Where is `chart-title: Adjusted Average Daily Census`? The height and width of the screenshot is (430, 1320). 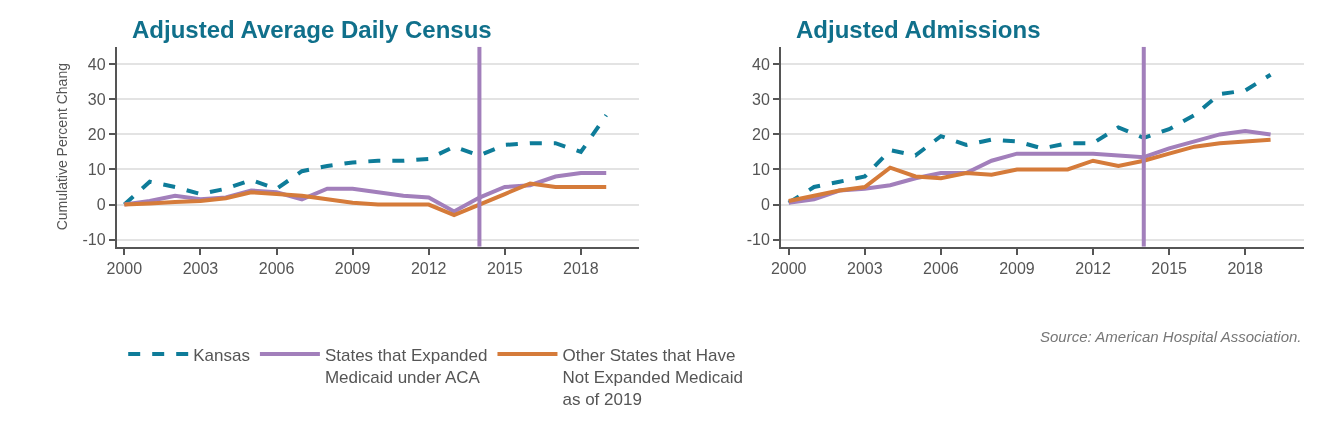 chart-title: Adjusted Average Daily Census is located at coordinates (312, 29).